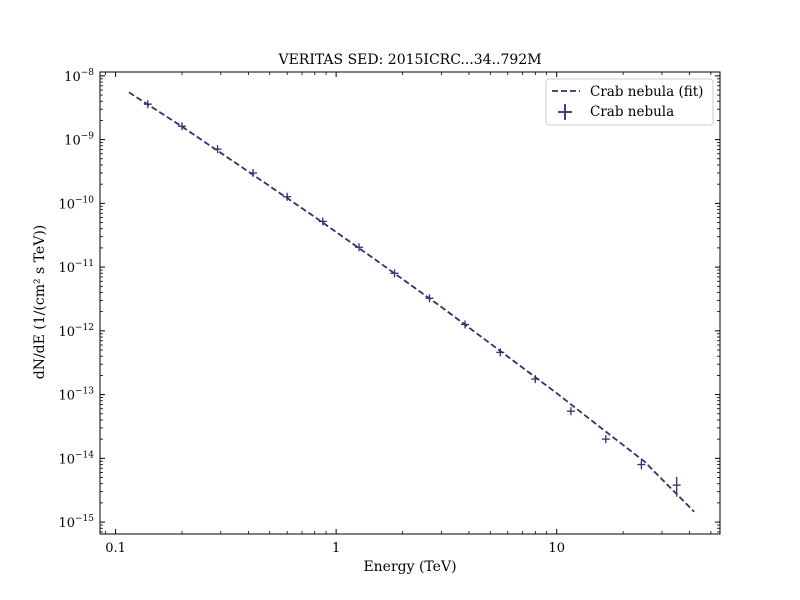 The image size is (800, 600). What do you see at coordinates (76, 267) in the screenshot?
I see `y-tick-label: 10⁻¹¹` at bounding box center [76, 267].